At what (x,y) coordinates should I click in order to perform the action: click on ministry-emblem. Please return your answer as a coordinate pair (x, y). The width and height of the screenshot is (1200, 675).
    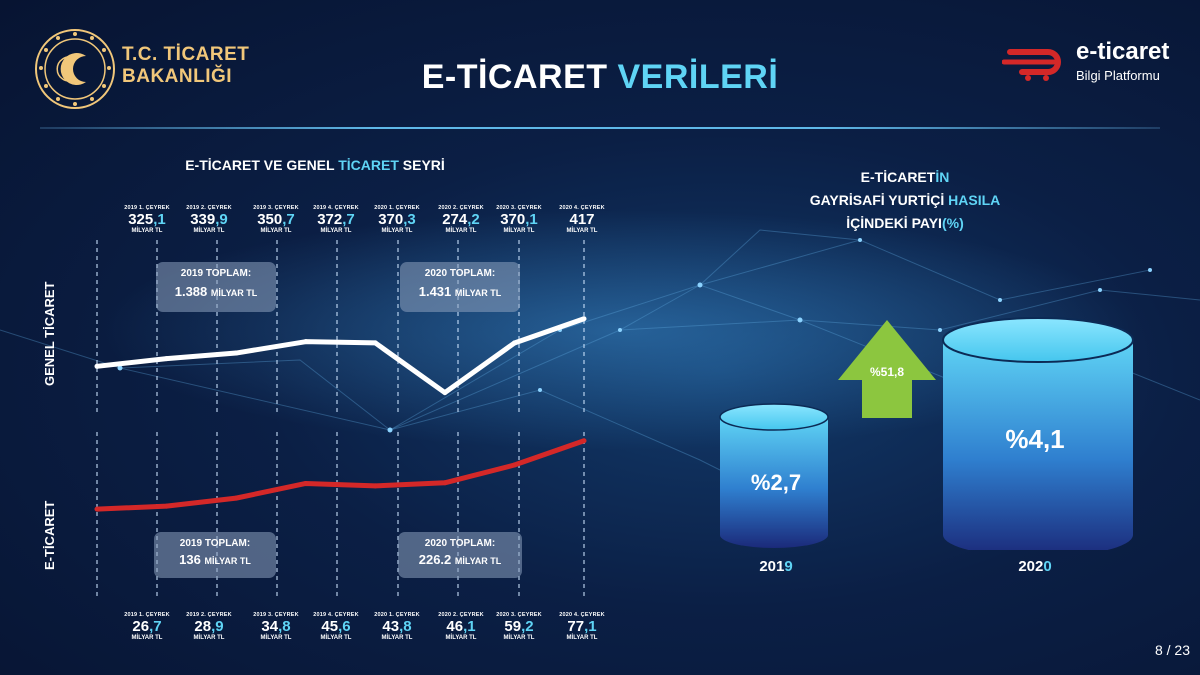
    Looking at the image, I should click on (75, 69).